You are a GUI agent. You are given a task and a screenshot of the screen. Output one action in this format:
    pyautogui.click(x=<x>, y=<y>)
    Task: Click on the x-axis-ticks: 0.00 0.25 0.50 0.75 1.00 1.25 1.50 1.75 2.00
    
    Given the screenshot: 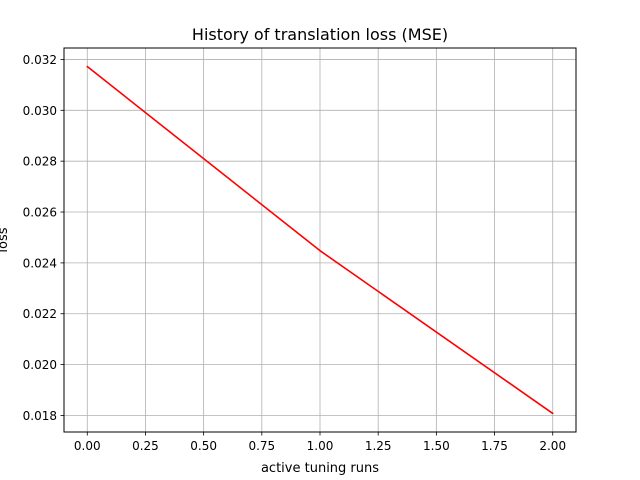 What is the action you would take?
    pyautogui.click(x=320, y=442)
    